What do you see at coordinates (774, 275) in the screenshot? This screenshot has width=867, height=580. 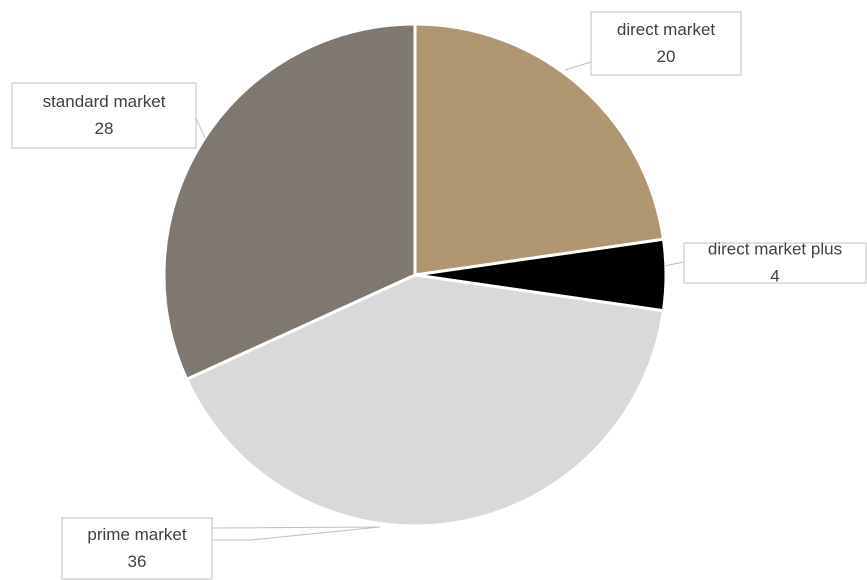 I see `data-label-value: 4` at bounding box center [774, 275].